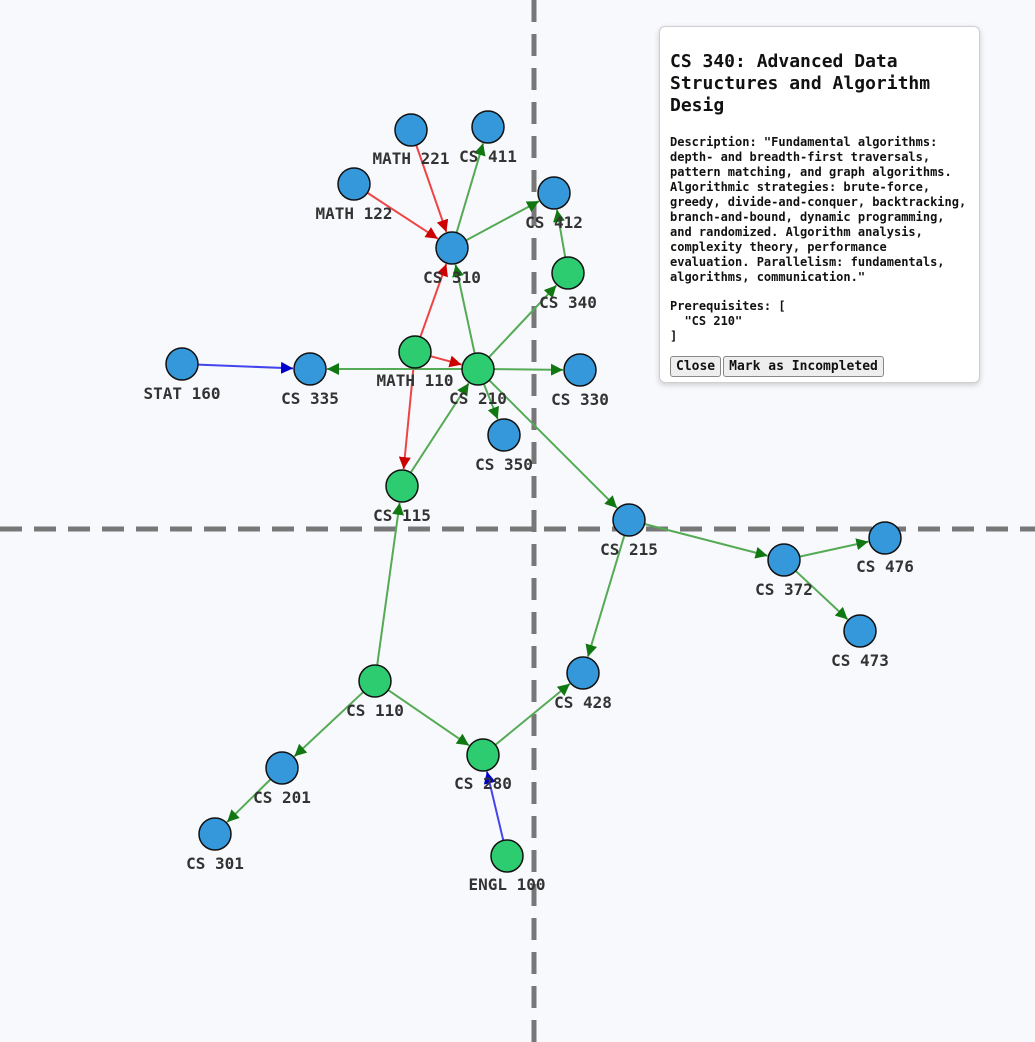  I want to click on course-prerequisites: Prerequisites: [ "CS 210" ], so click(728, 321).